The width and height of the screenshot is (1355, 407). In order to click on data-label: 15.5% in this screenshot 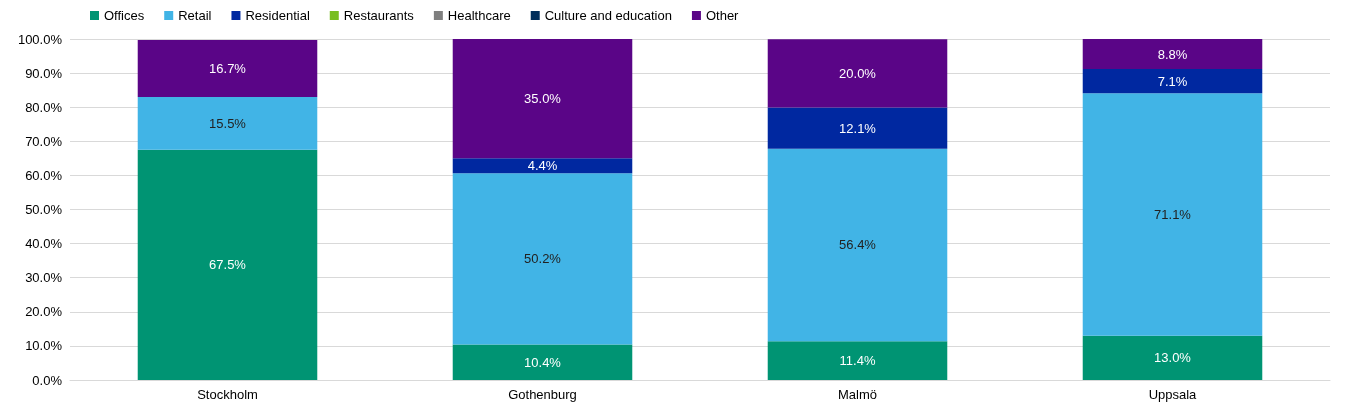, I will do `click(228, 123)`.